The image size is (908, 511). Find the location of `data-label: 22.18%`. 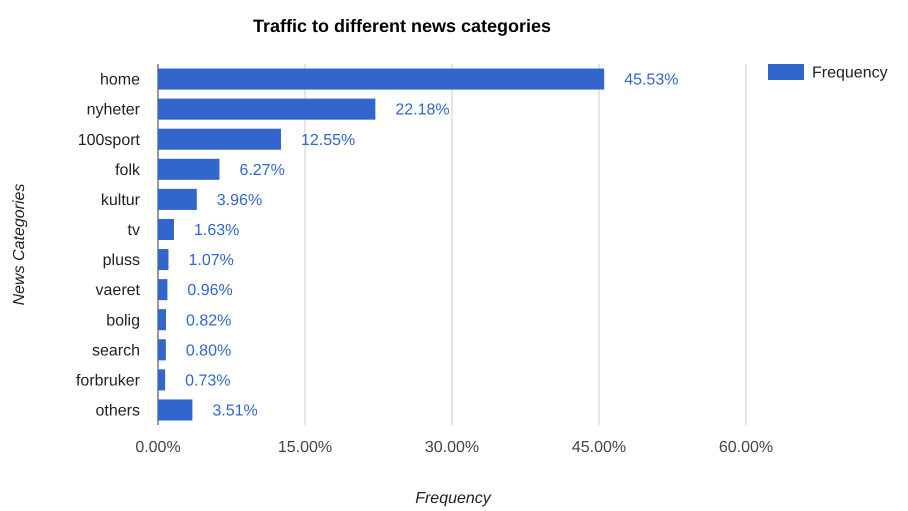

data-label: 22.18% is located at coordinates (422, 110).